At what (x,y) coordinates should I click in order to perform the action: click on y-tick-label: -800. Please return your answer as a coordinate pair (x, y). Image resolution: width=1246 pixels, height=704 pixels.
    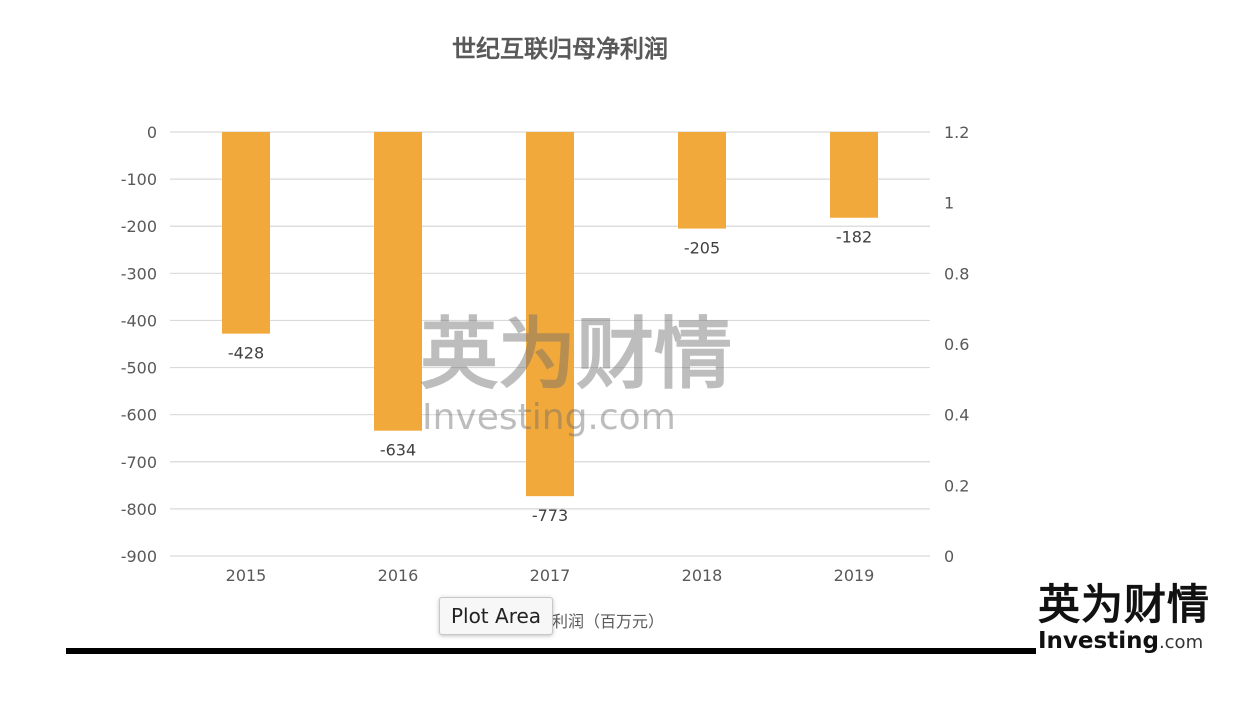
    Looking at the image, I should click on (139, 509).